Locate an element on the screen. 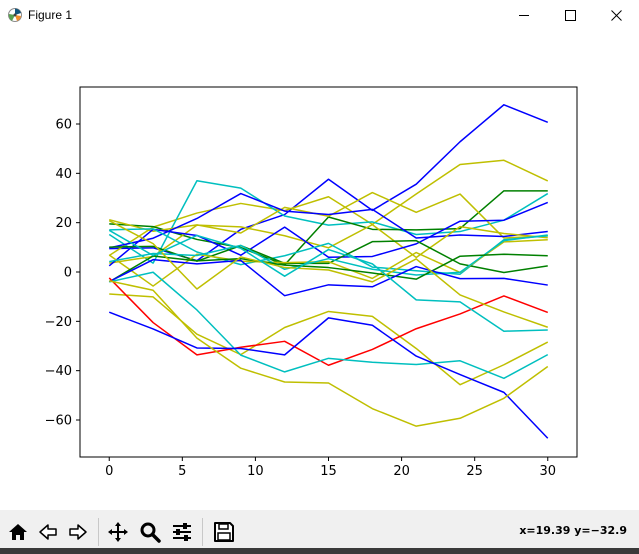 The image size is (639, 554). configure-subplots-icon is located at coordinates (182, 532).